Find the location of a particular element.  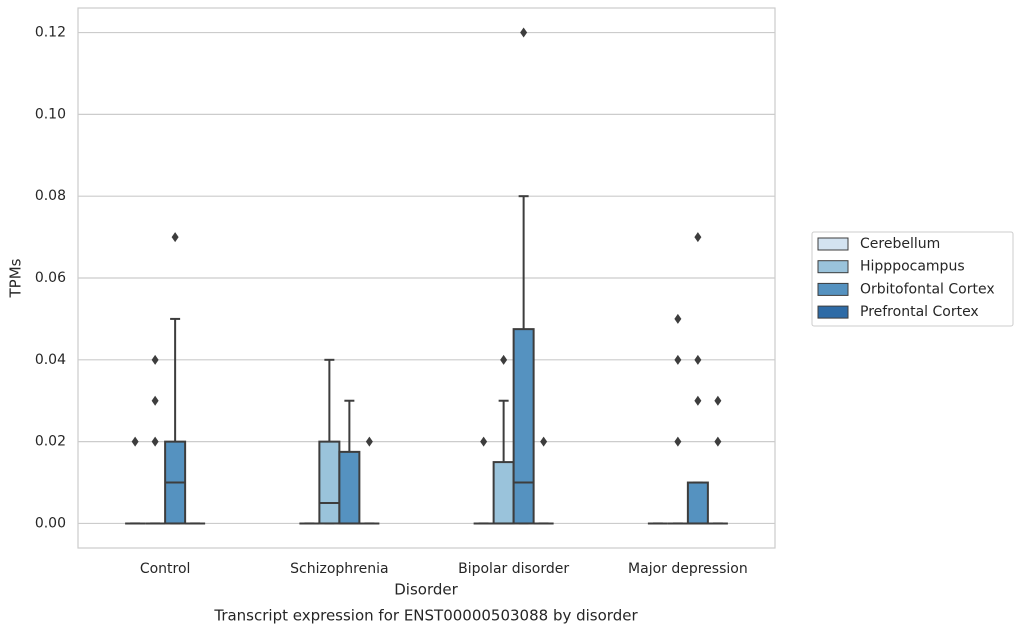

y-axis-label: TPMs is located at coordinates (16, 278).